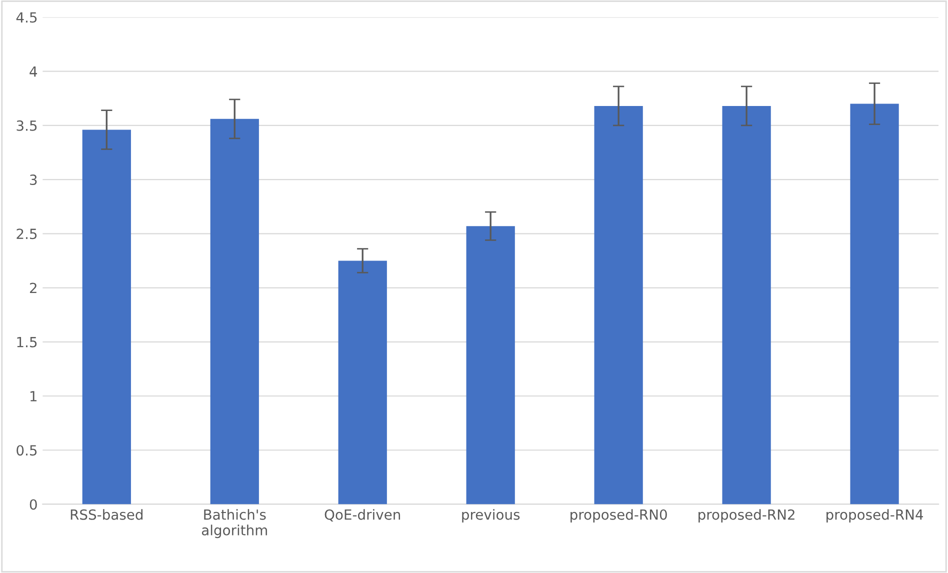 The image size is (948, 573). Describe the element at coordinates (26, 234) in the screenshot. I see `y-tick-label: 2.5` at that location.